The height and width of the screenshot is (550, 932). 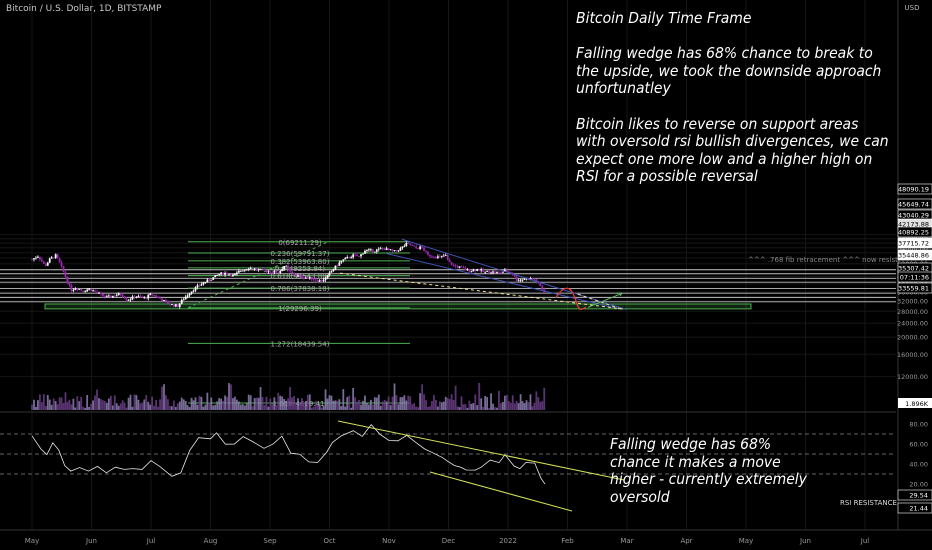 What do you see at coordinates (600, 301) in the screenshot?
I see `target-dashed-line` at bounding box center [600, 301].